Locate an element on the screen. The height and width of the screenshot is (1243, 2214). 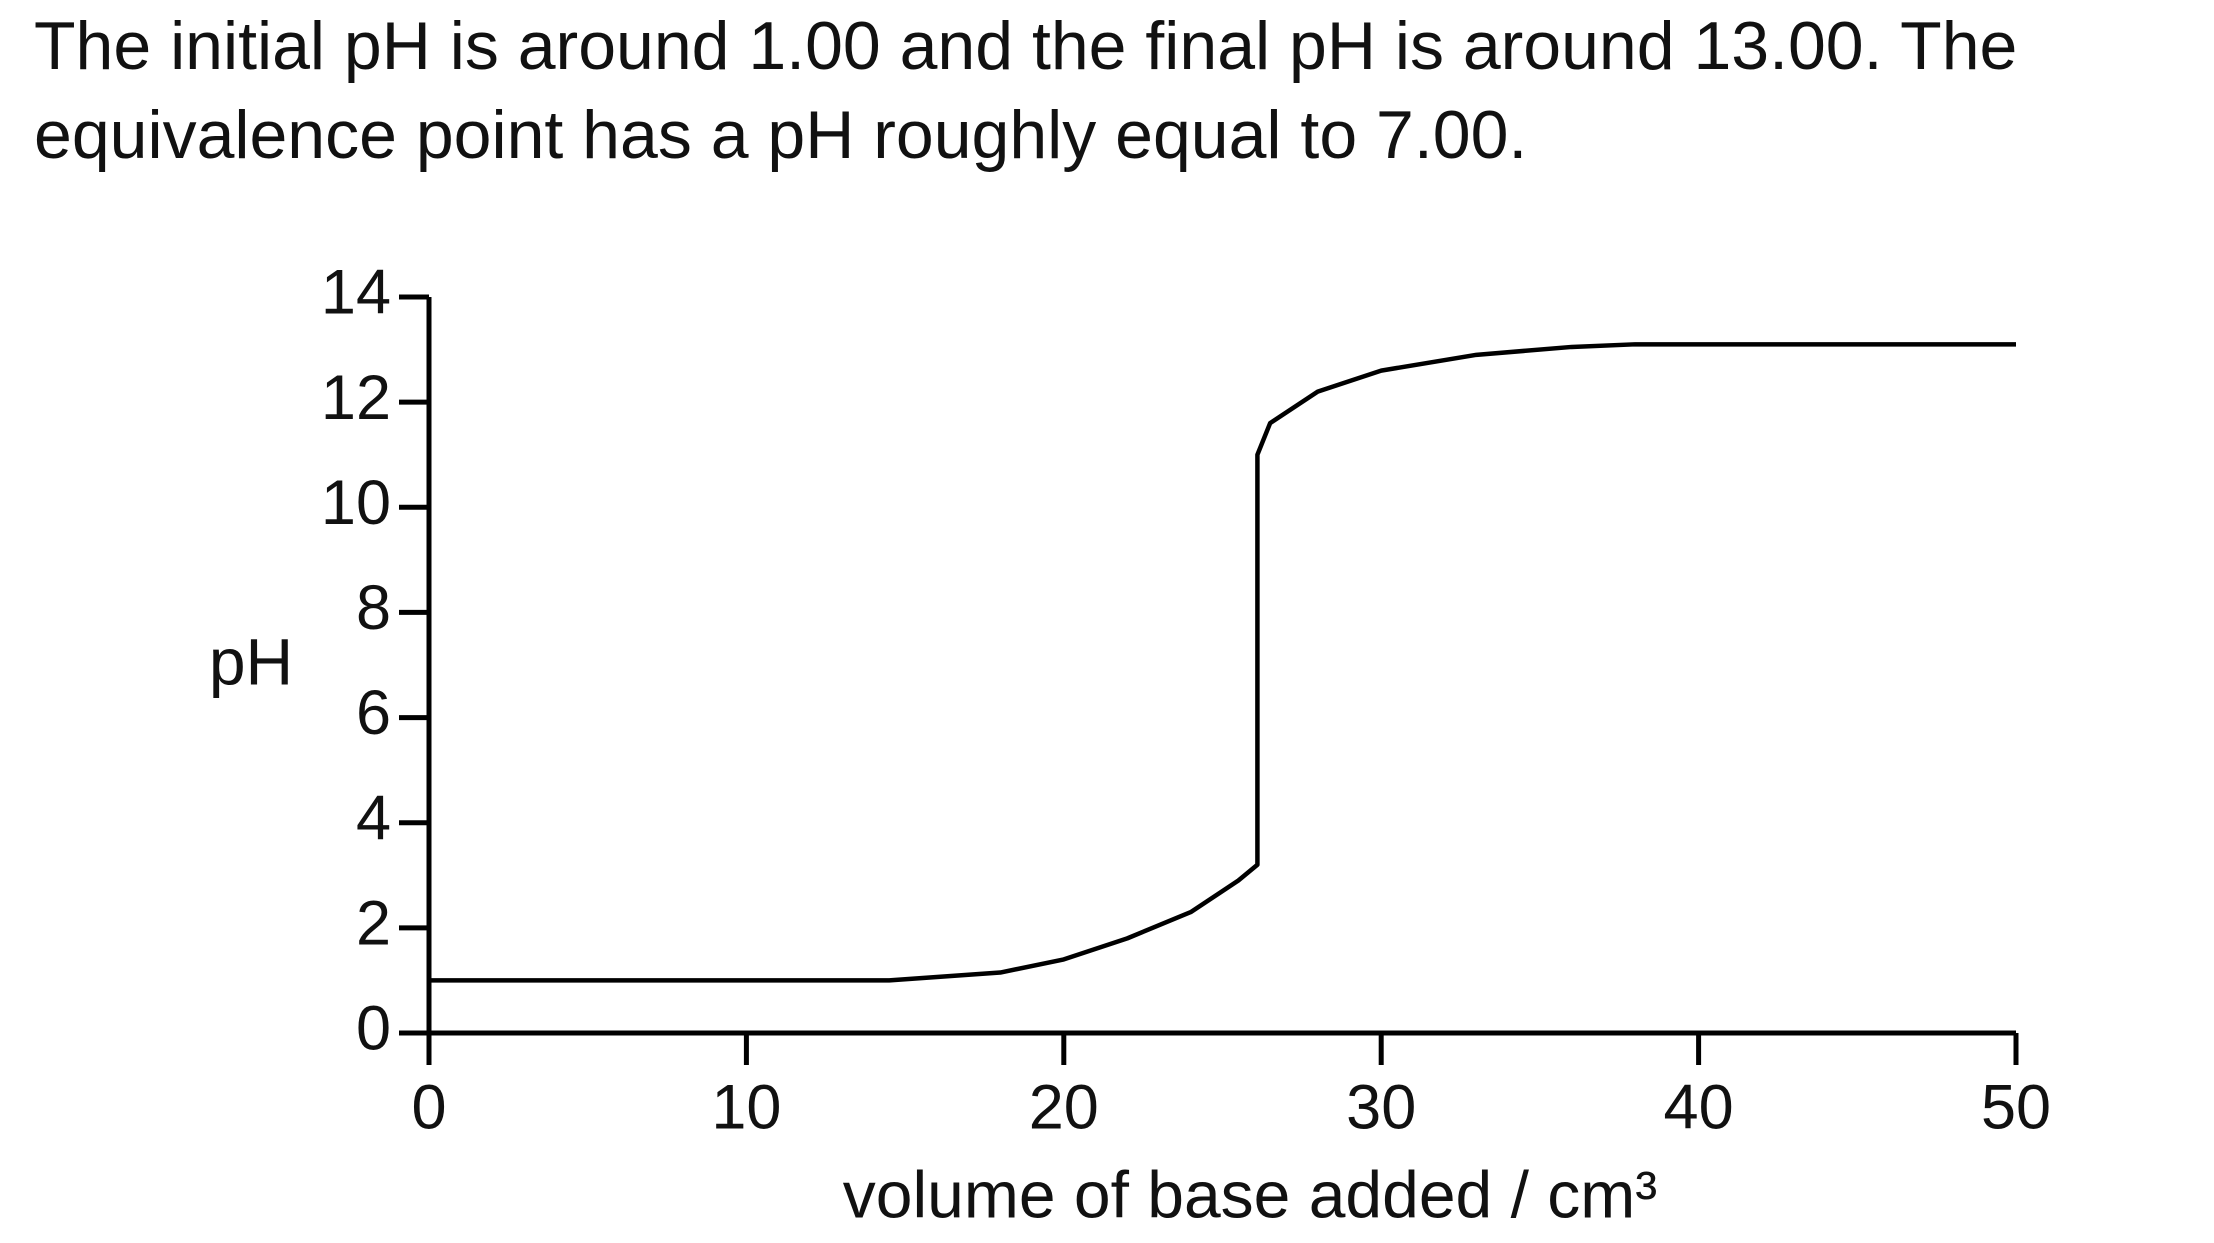
x-tick-label: 20 is located at coordinates (1064, 1108).